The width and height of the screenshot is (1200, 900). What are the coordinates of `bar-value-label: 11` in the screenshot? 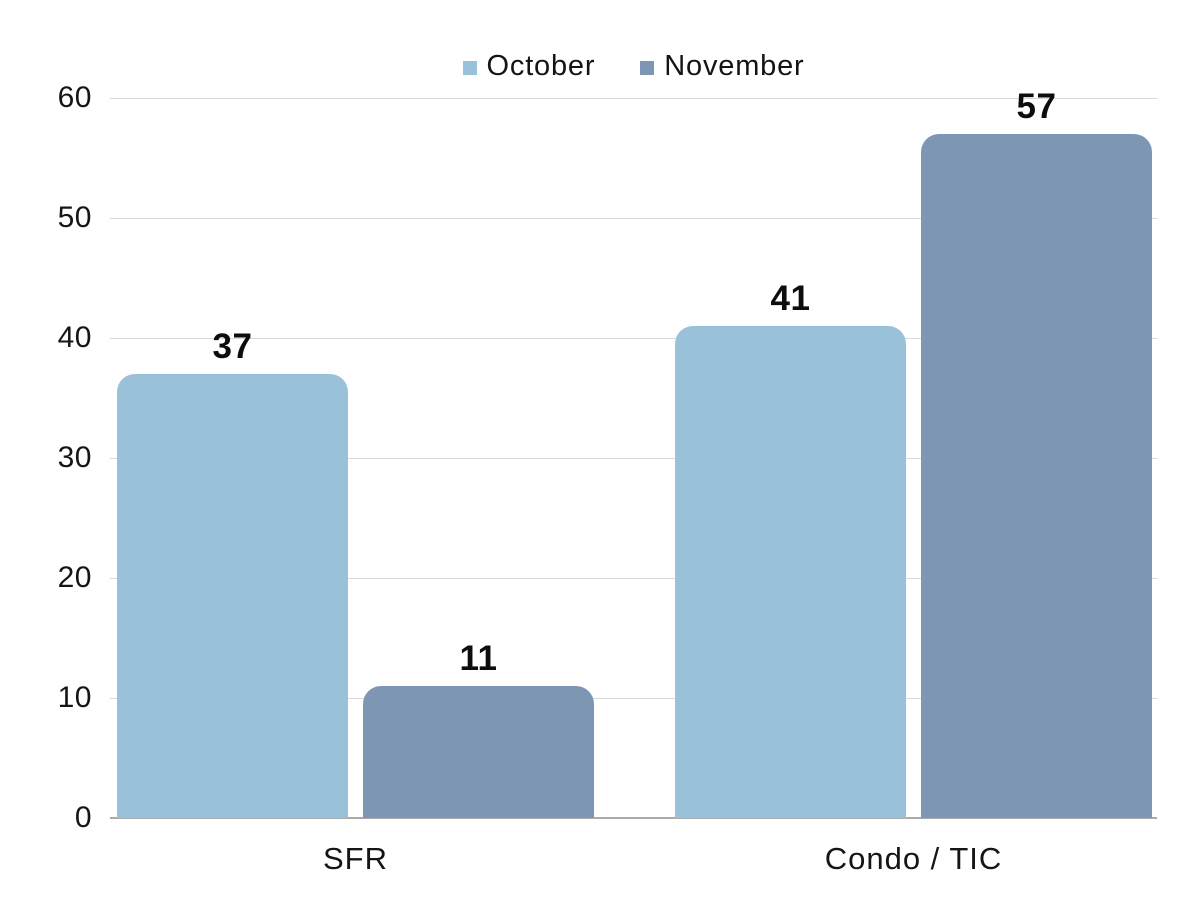 It's located at (478, 658).